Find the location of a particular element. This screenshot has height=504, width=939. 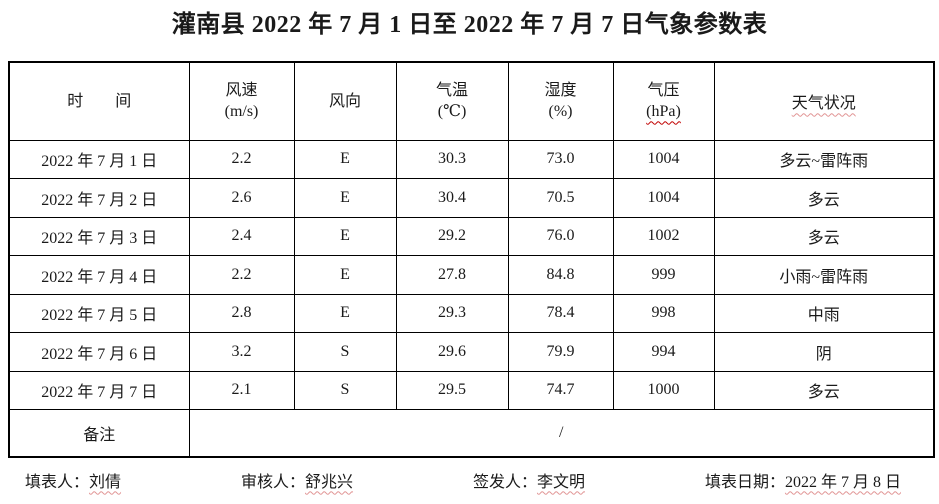

page-title: 灌南县 2022 年 7 月 1 日至 2022 年 7 月 7 日气象参数表 is located at coordinates (469, 25).